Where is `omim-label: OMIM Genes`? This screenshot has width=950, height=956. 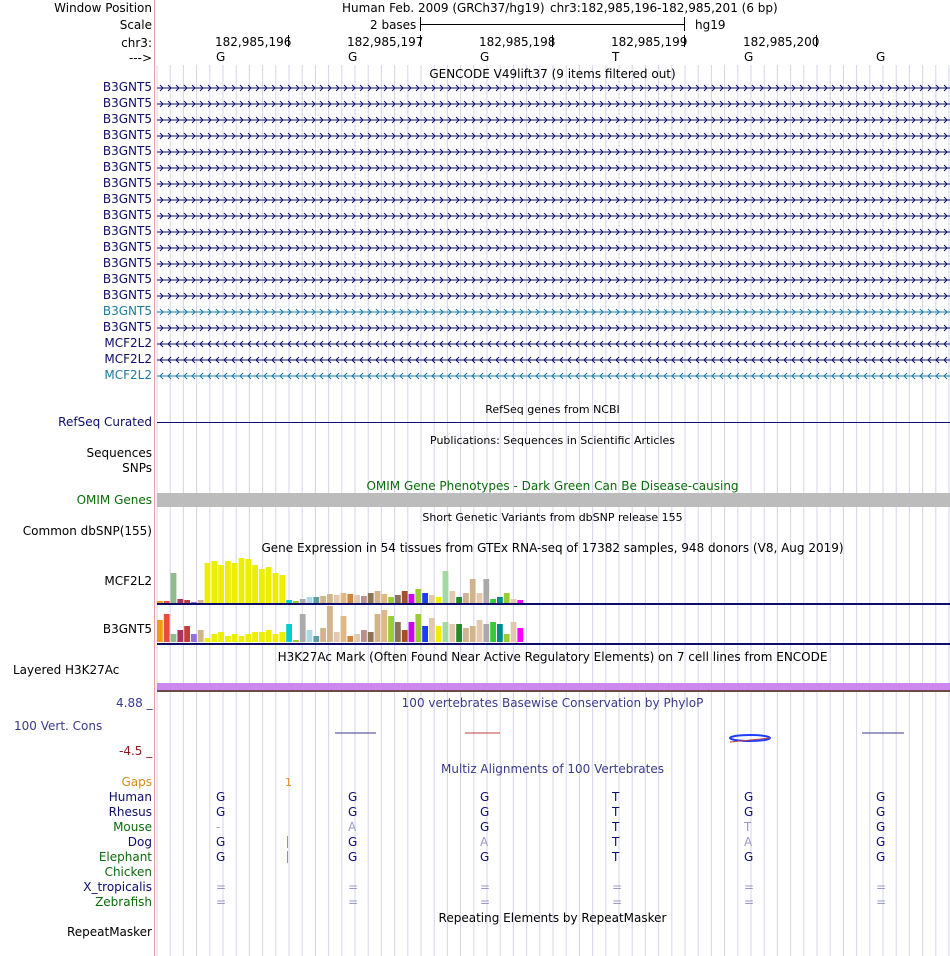 omim-label: OMIM Genes is located at coordinates (114, 500).